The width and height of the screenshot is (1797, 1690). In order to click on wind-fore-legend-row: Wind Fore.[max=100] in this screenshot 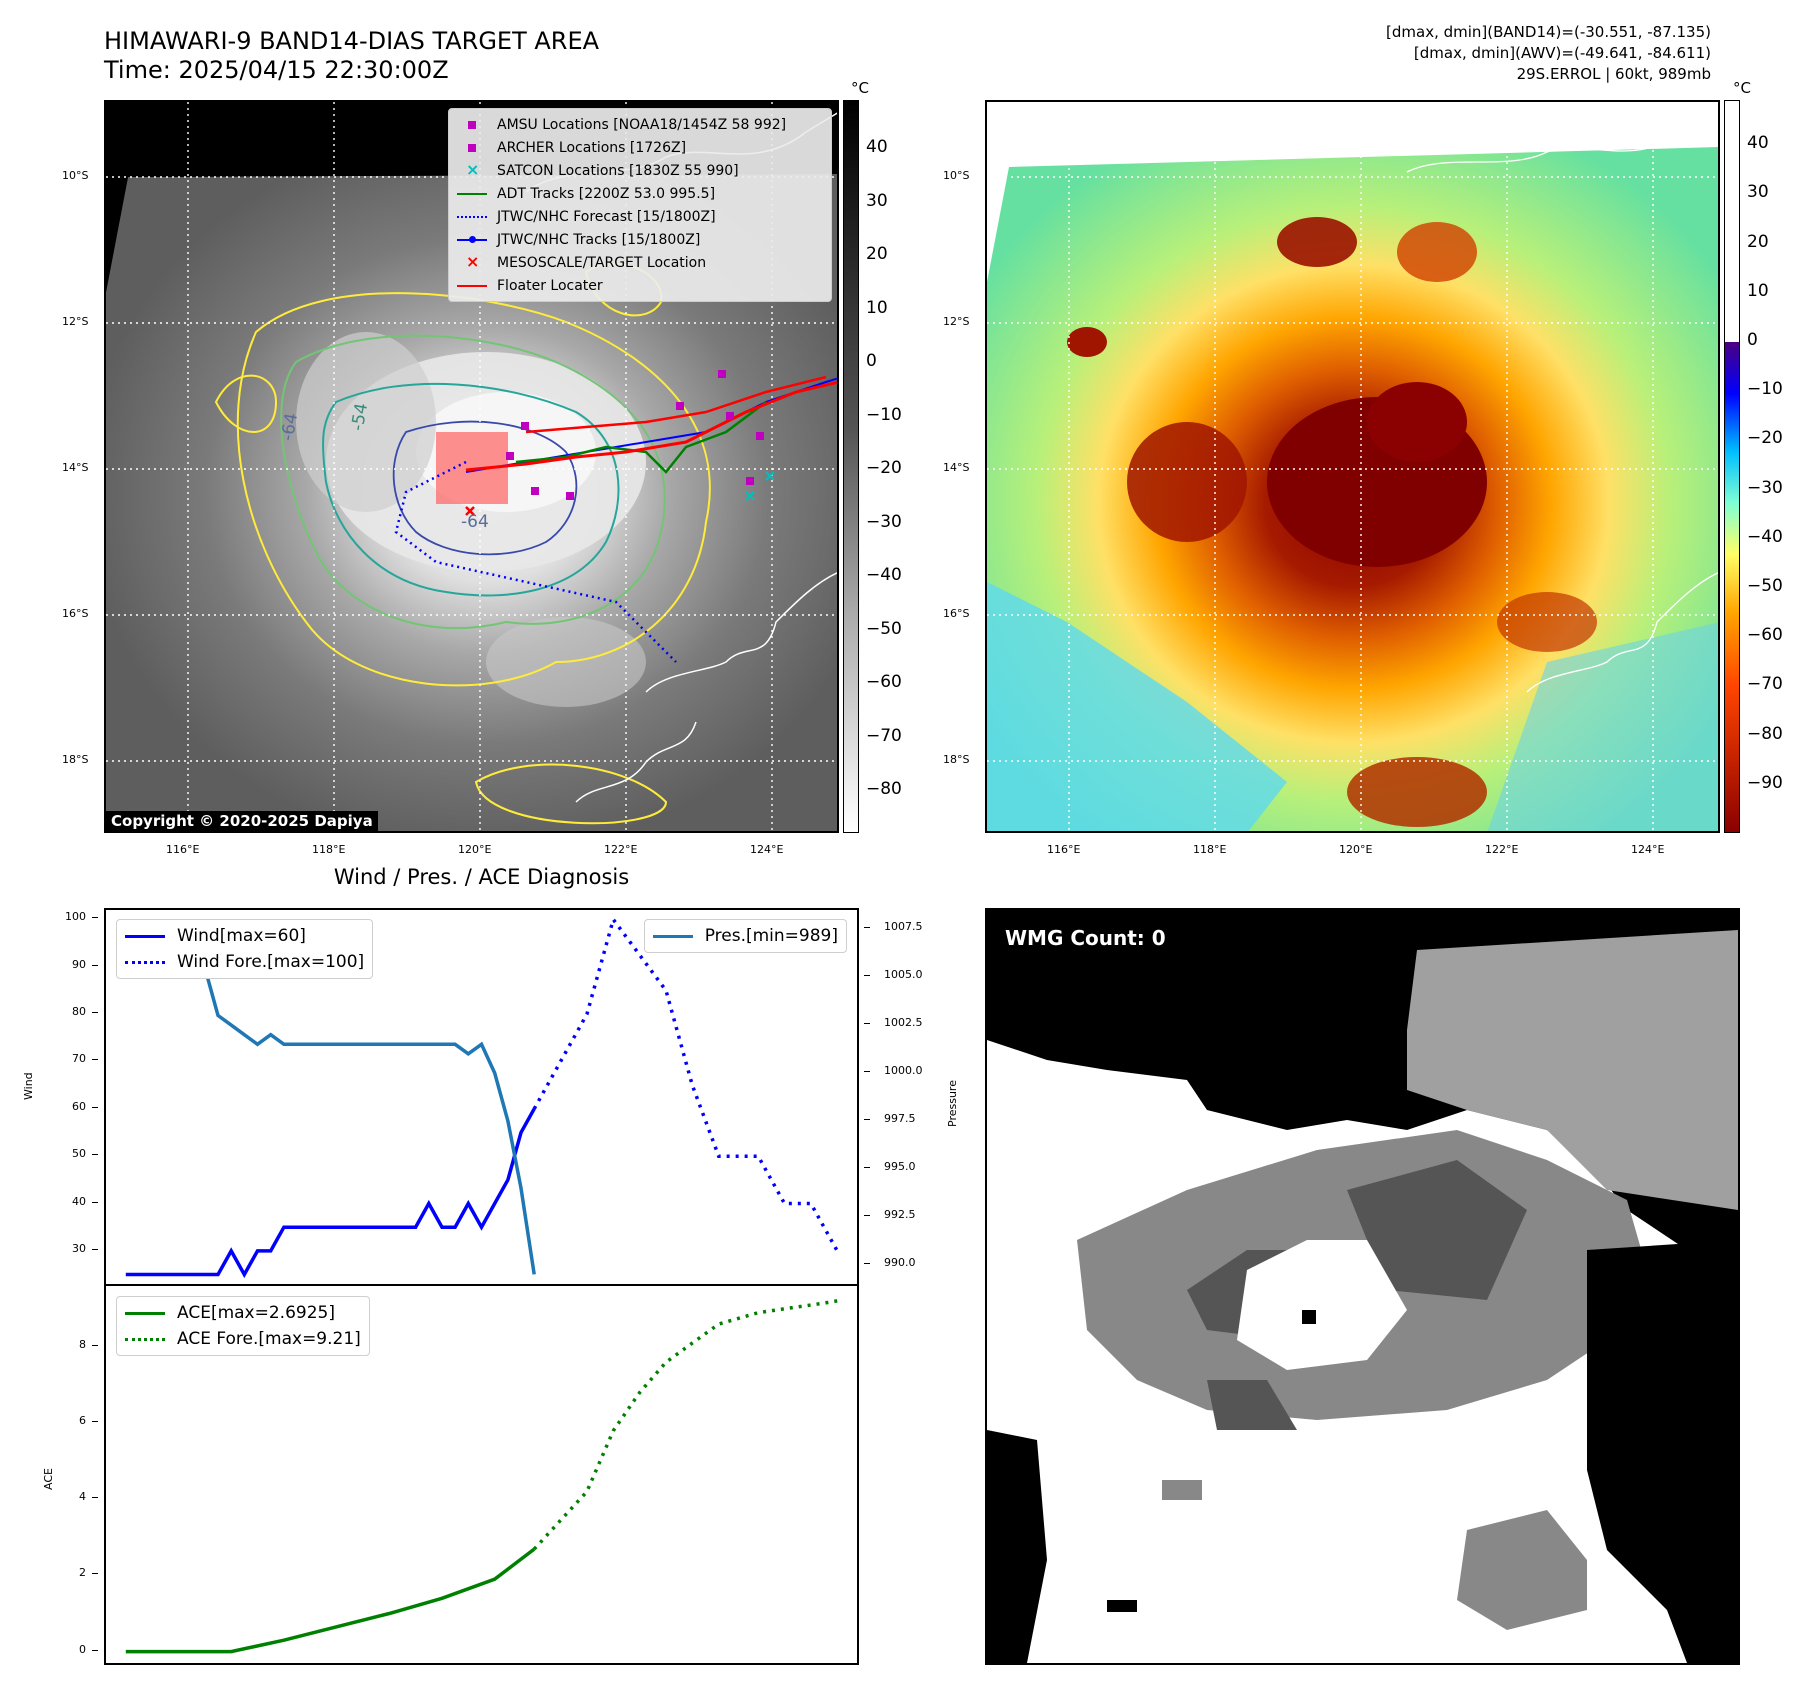, I will do `click(244, 962)`.